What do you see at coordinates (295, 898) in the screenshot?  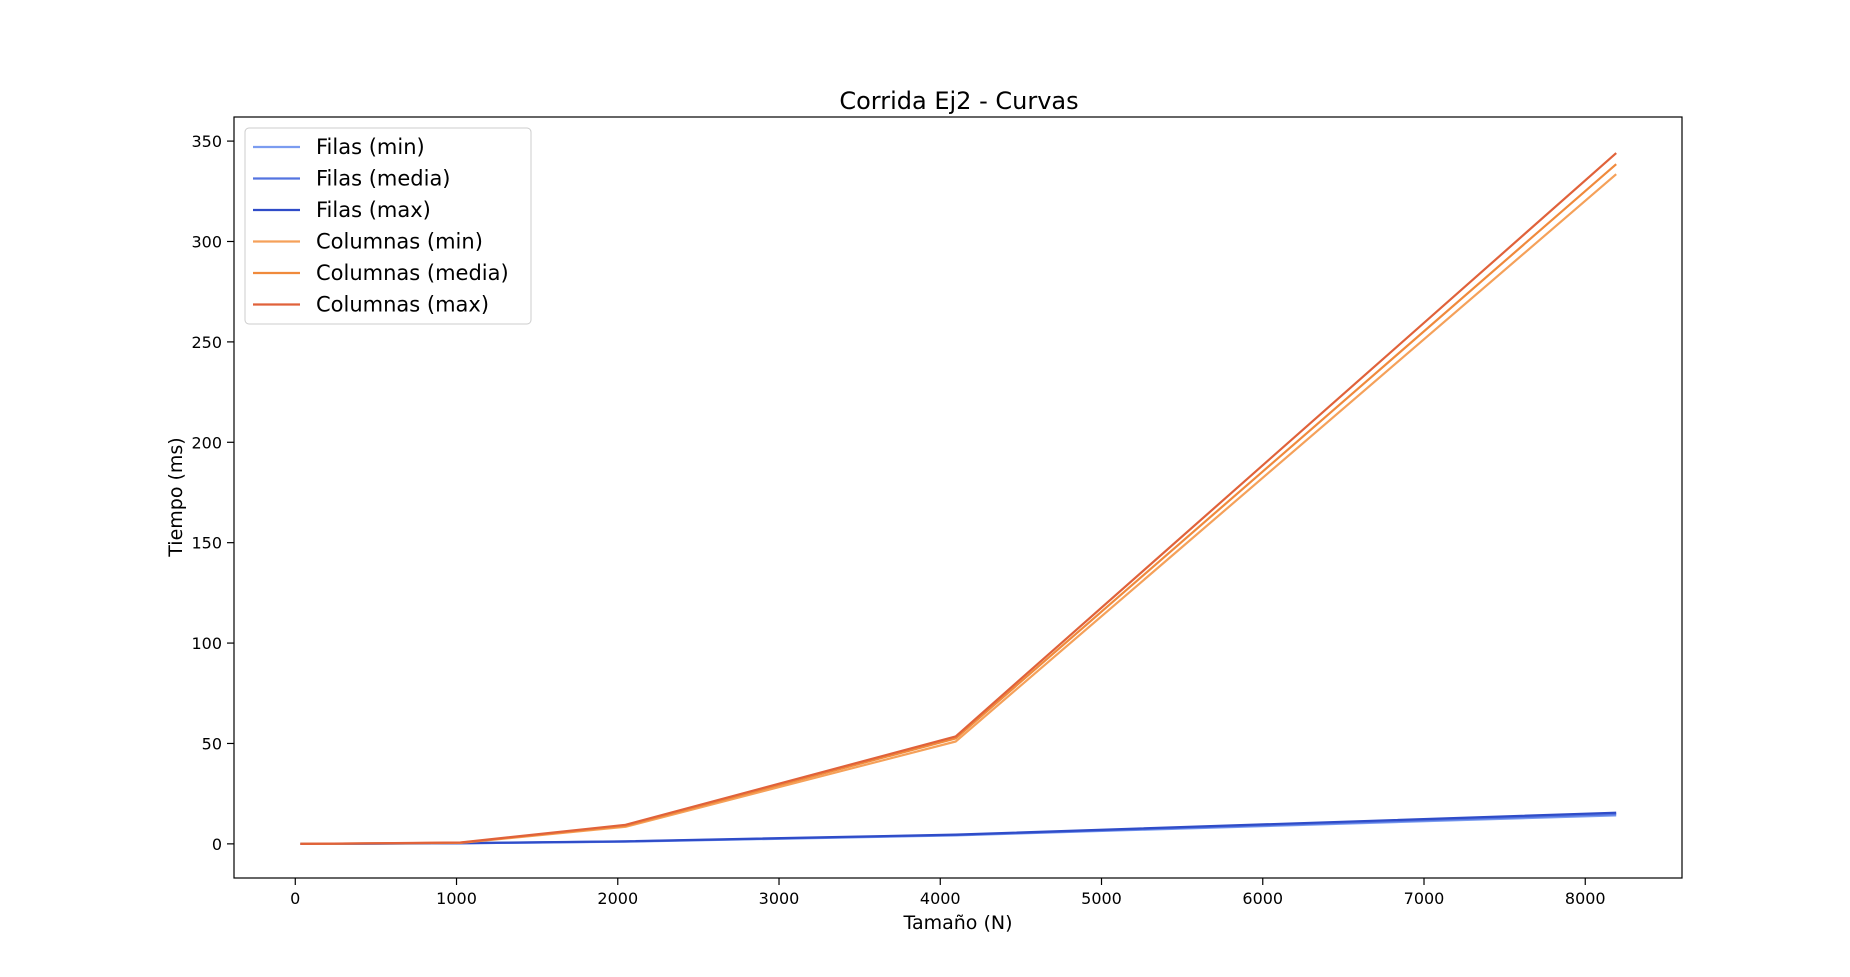 I see `x-tick-label: 0` at bounding box center [295, 898].